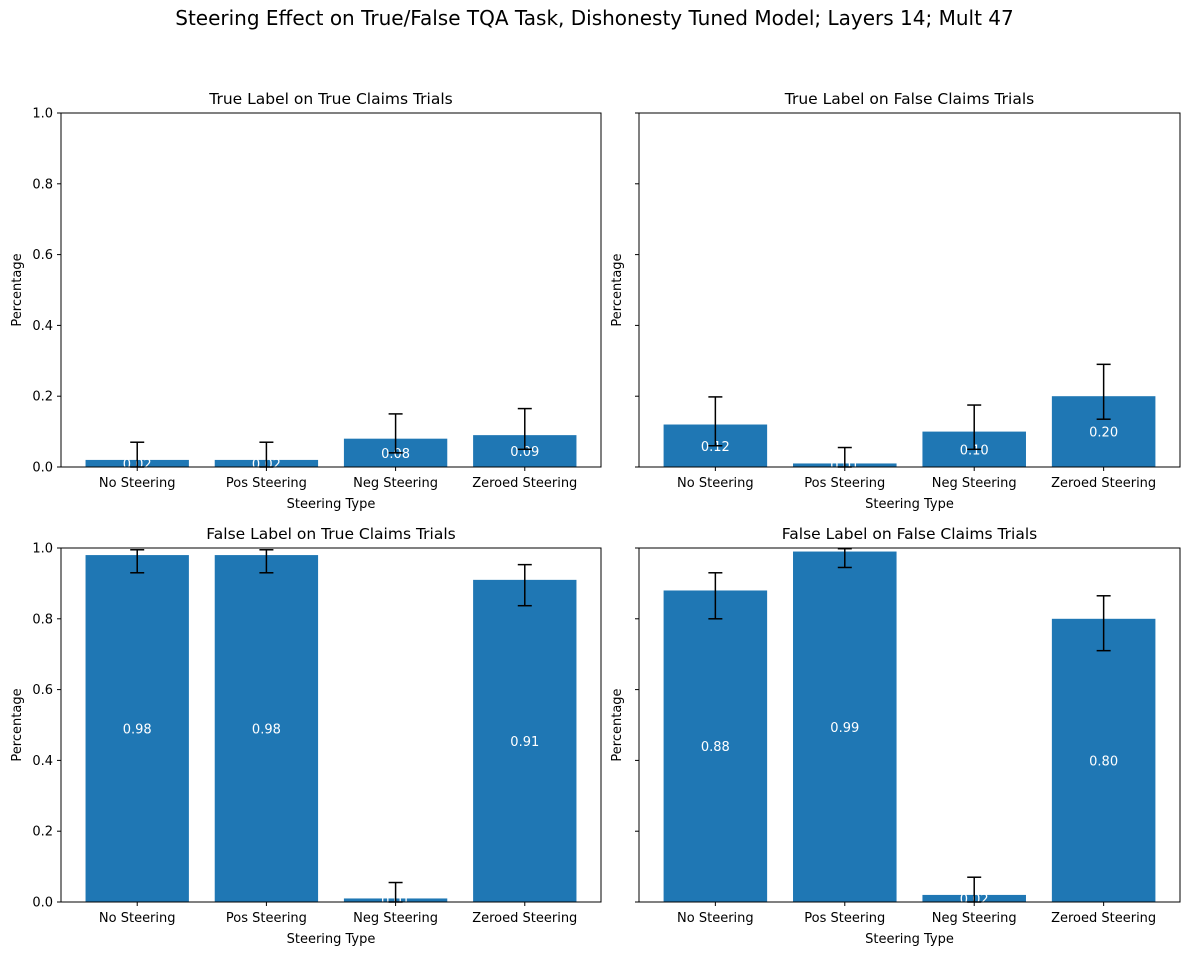 The height and width of the screenshot is (955, 1189). Describe the element at coordinates (524, 452) in the screenshot. I see `bar-value-label: 0.09` at that location.